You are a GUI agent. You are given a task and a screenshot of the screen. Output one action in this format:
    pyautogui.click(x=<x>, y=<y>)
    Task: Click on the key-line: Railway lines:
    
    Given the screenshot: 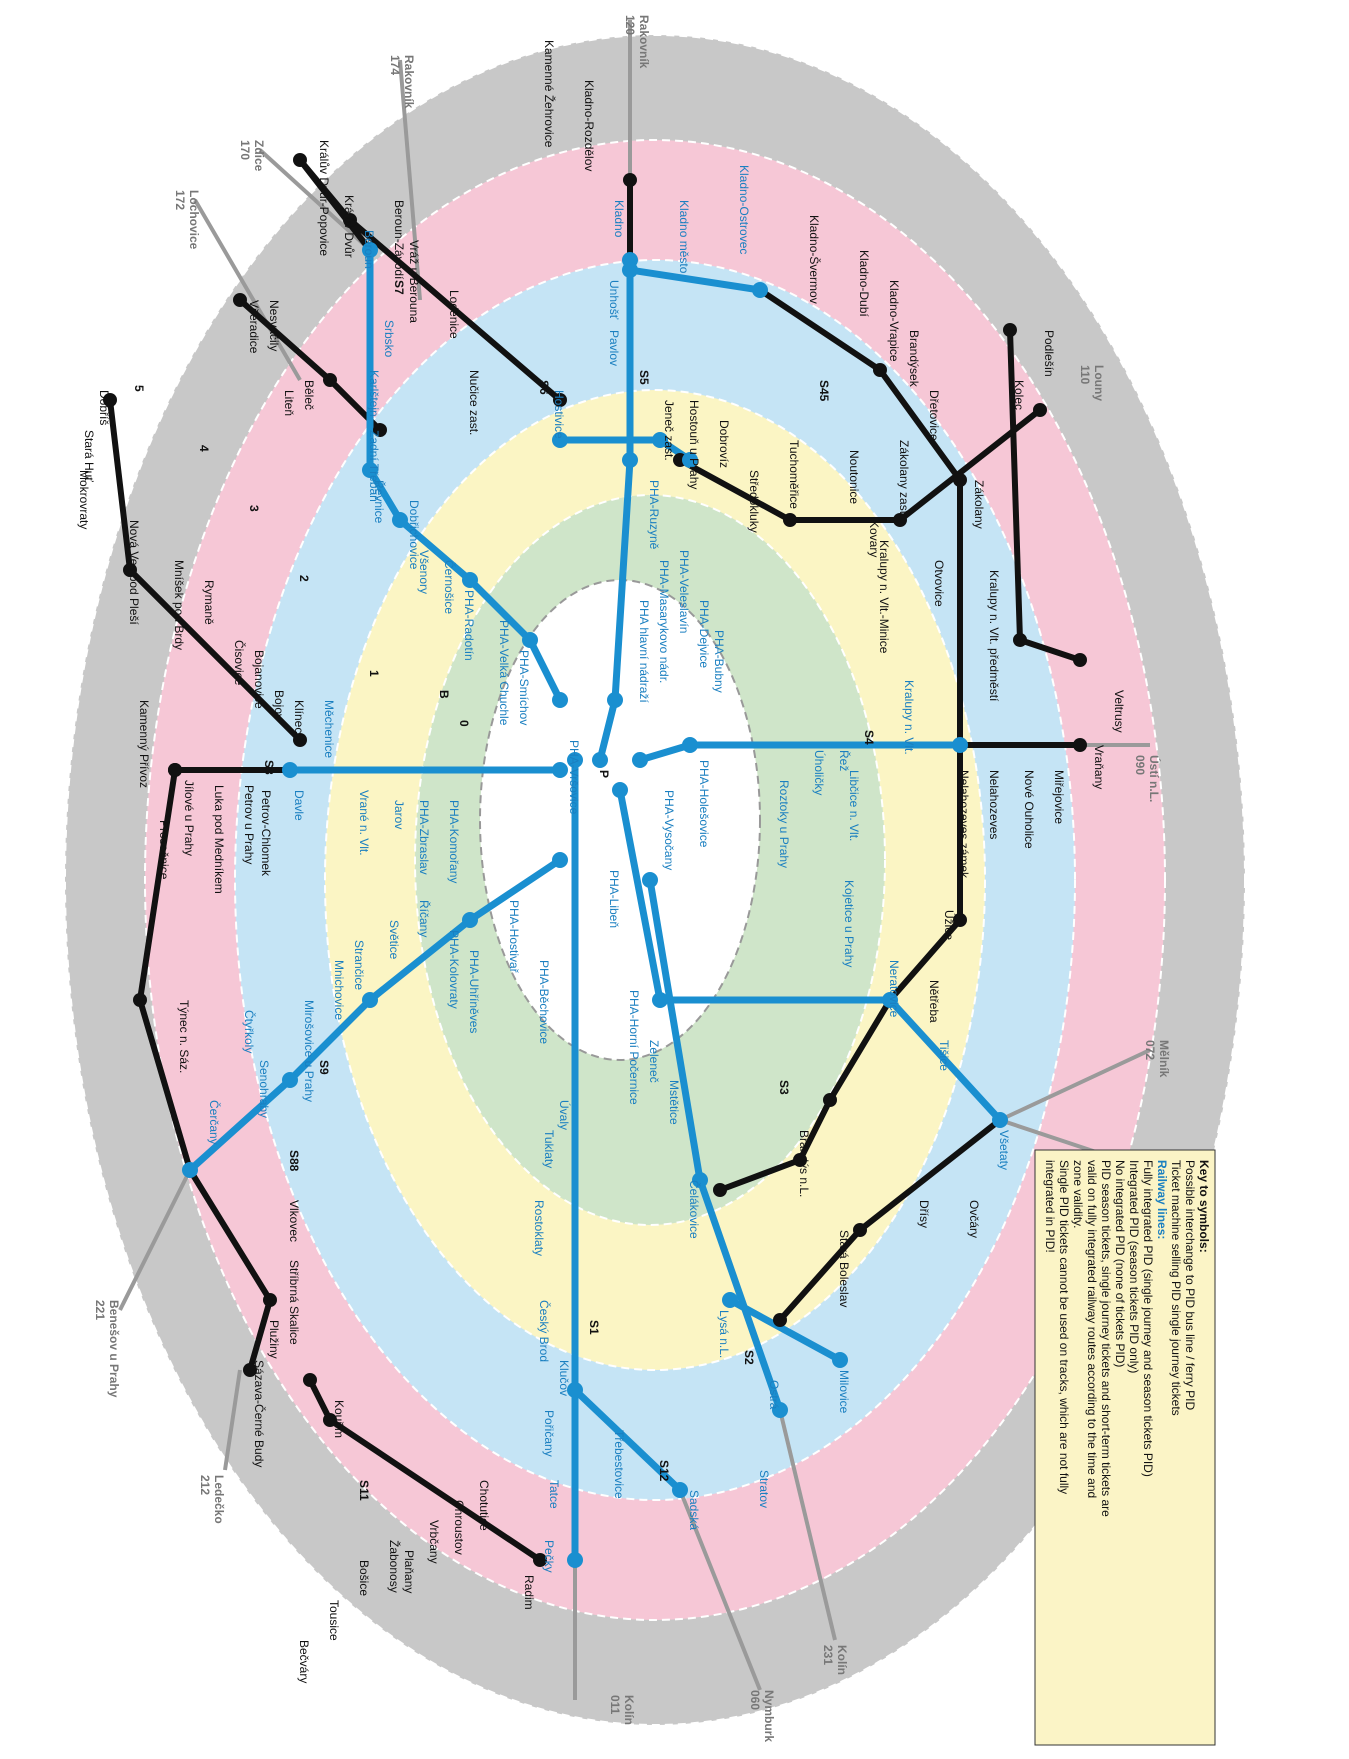 What is the action you would take?
    pyautogui.click(x=1162, y=1199)
    